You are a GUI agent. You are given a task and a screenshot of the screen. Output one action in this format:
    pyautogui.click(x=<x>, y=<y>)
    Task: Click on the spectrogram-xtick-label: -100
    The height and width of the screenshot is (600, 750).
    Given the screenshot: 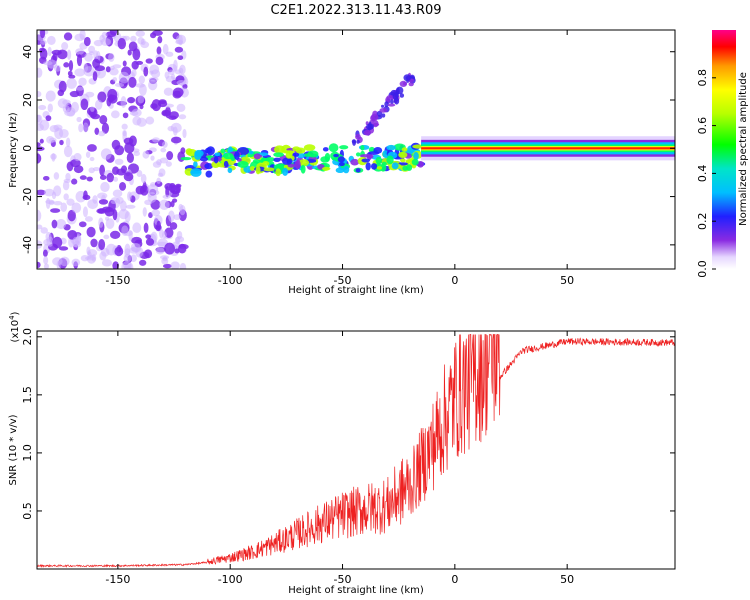 What is the action you would take?
    pyautogui.click(x=230, y=280)
    